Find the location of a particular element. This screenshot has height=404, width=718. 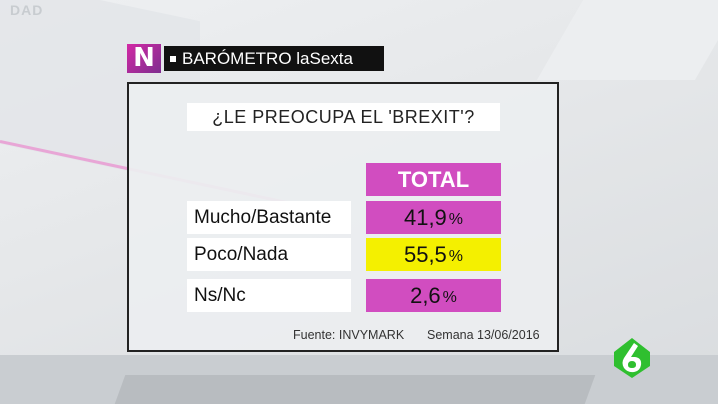

program-title: BARÓMETRO laSexta is located at coordinates (267, 58).